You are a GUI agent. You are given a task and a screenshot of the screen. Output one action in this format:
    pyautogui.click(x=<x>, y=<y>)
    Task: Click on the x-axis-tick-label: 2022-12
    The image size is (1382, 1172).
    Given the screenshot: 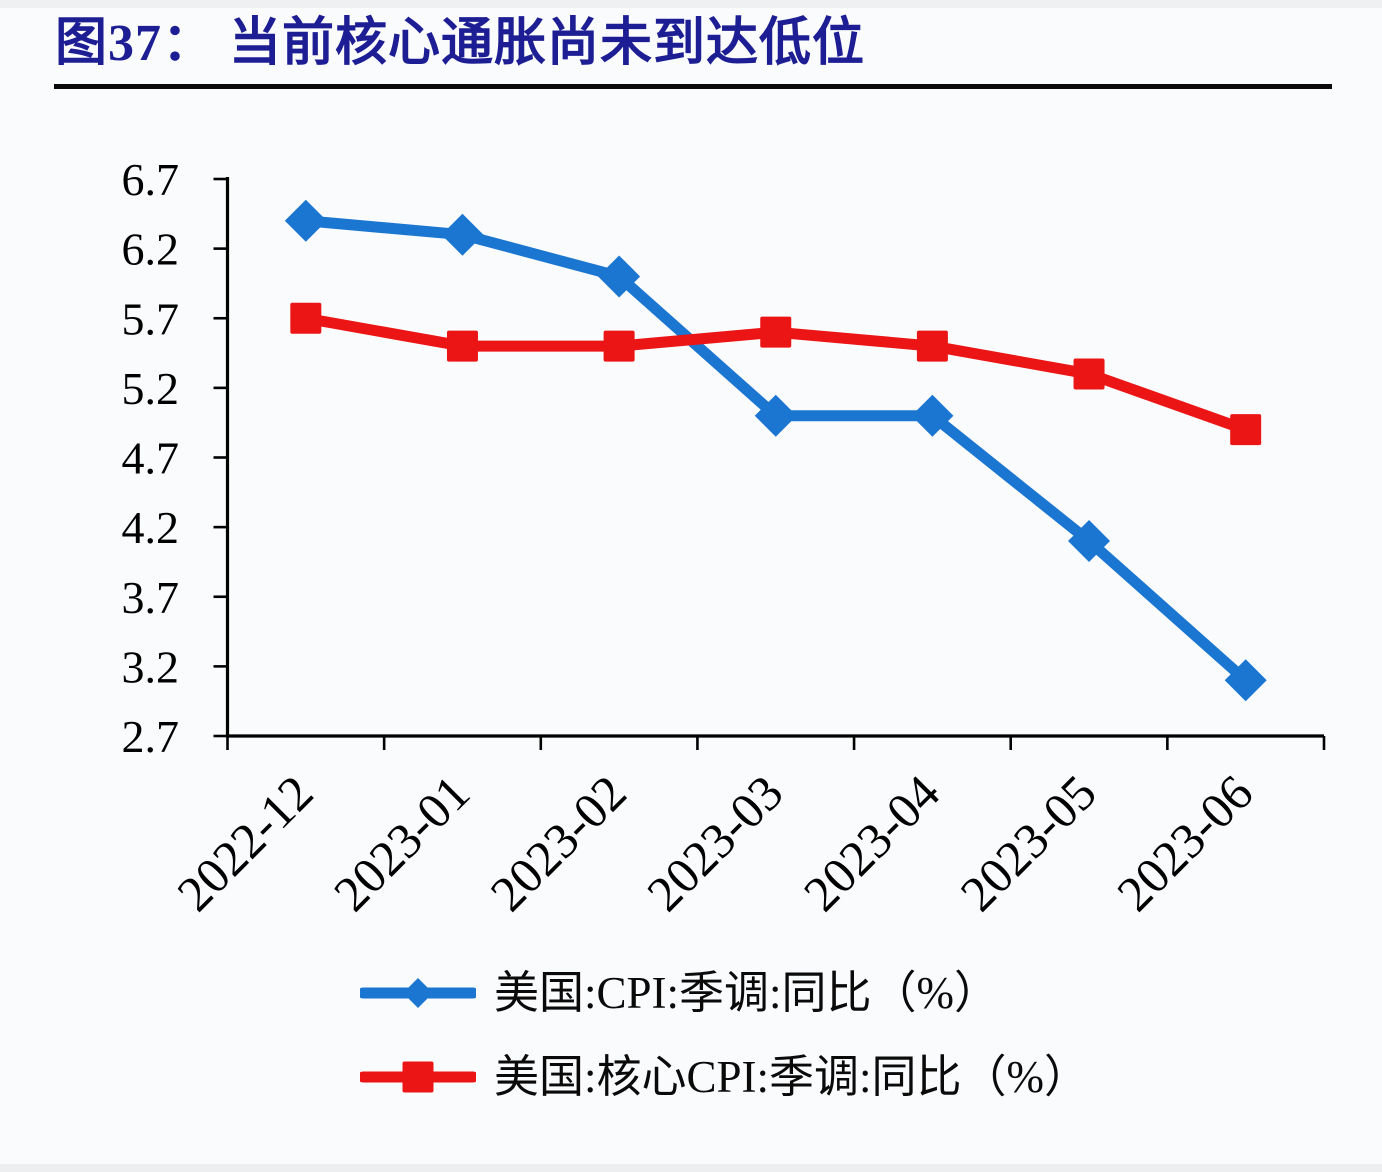 What is the action you would take?
    pyautogui.click(x=244, y=842)
    